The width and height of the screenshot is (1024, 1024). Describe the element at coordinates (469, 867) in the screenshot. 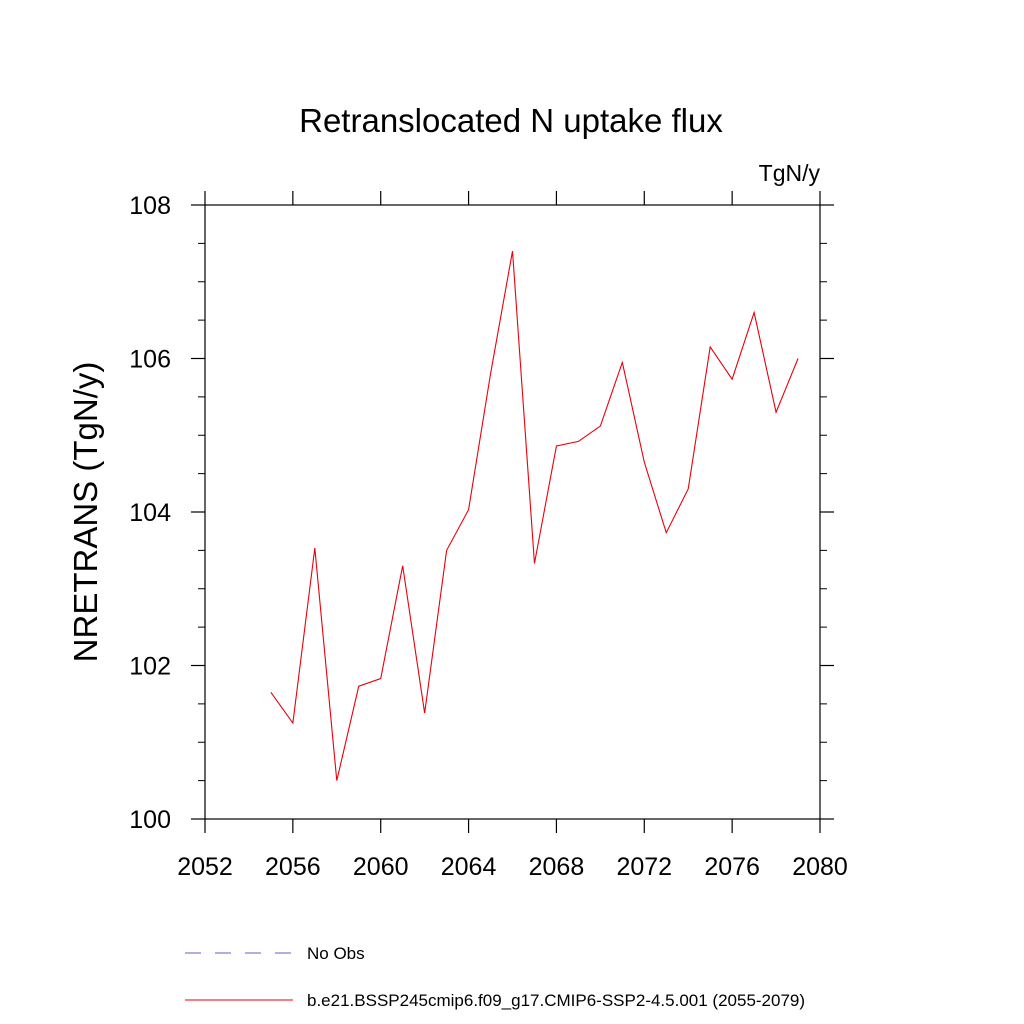

I see `x-tick-label: 2064` at that location.